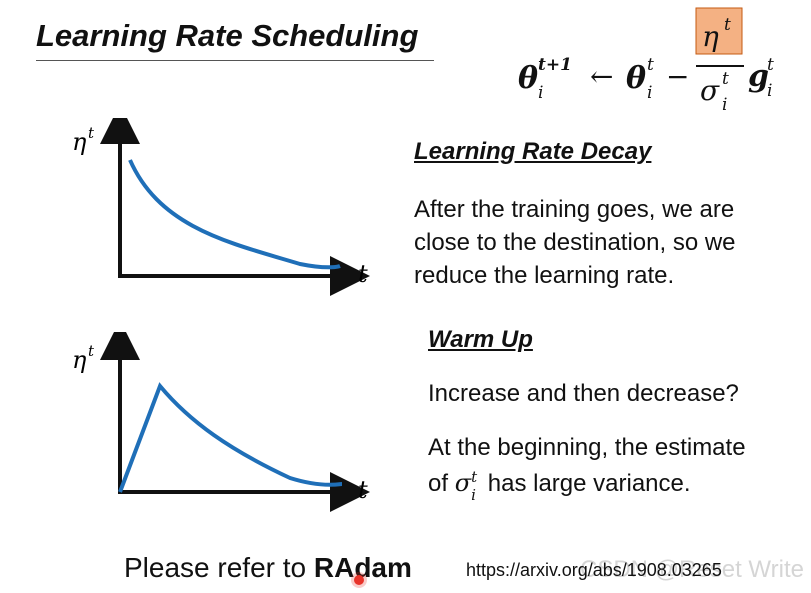  I want to click on watermark: CSDN @Reset Write, so click(692, 569).